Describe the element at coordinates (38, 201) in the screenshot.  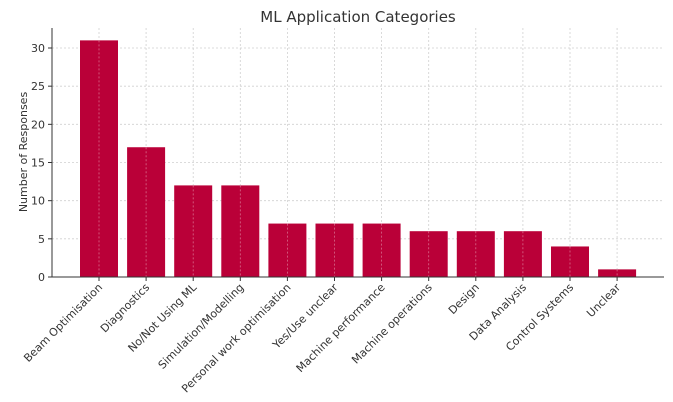
I see `y-tick-label: 10` at that location.